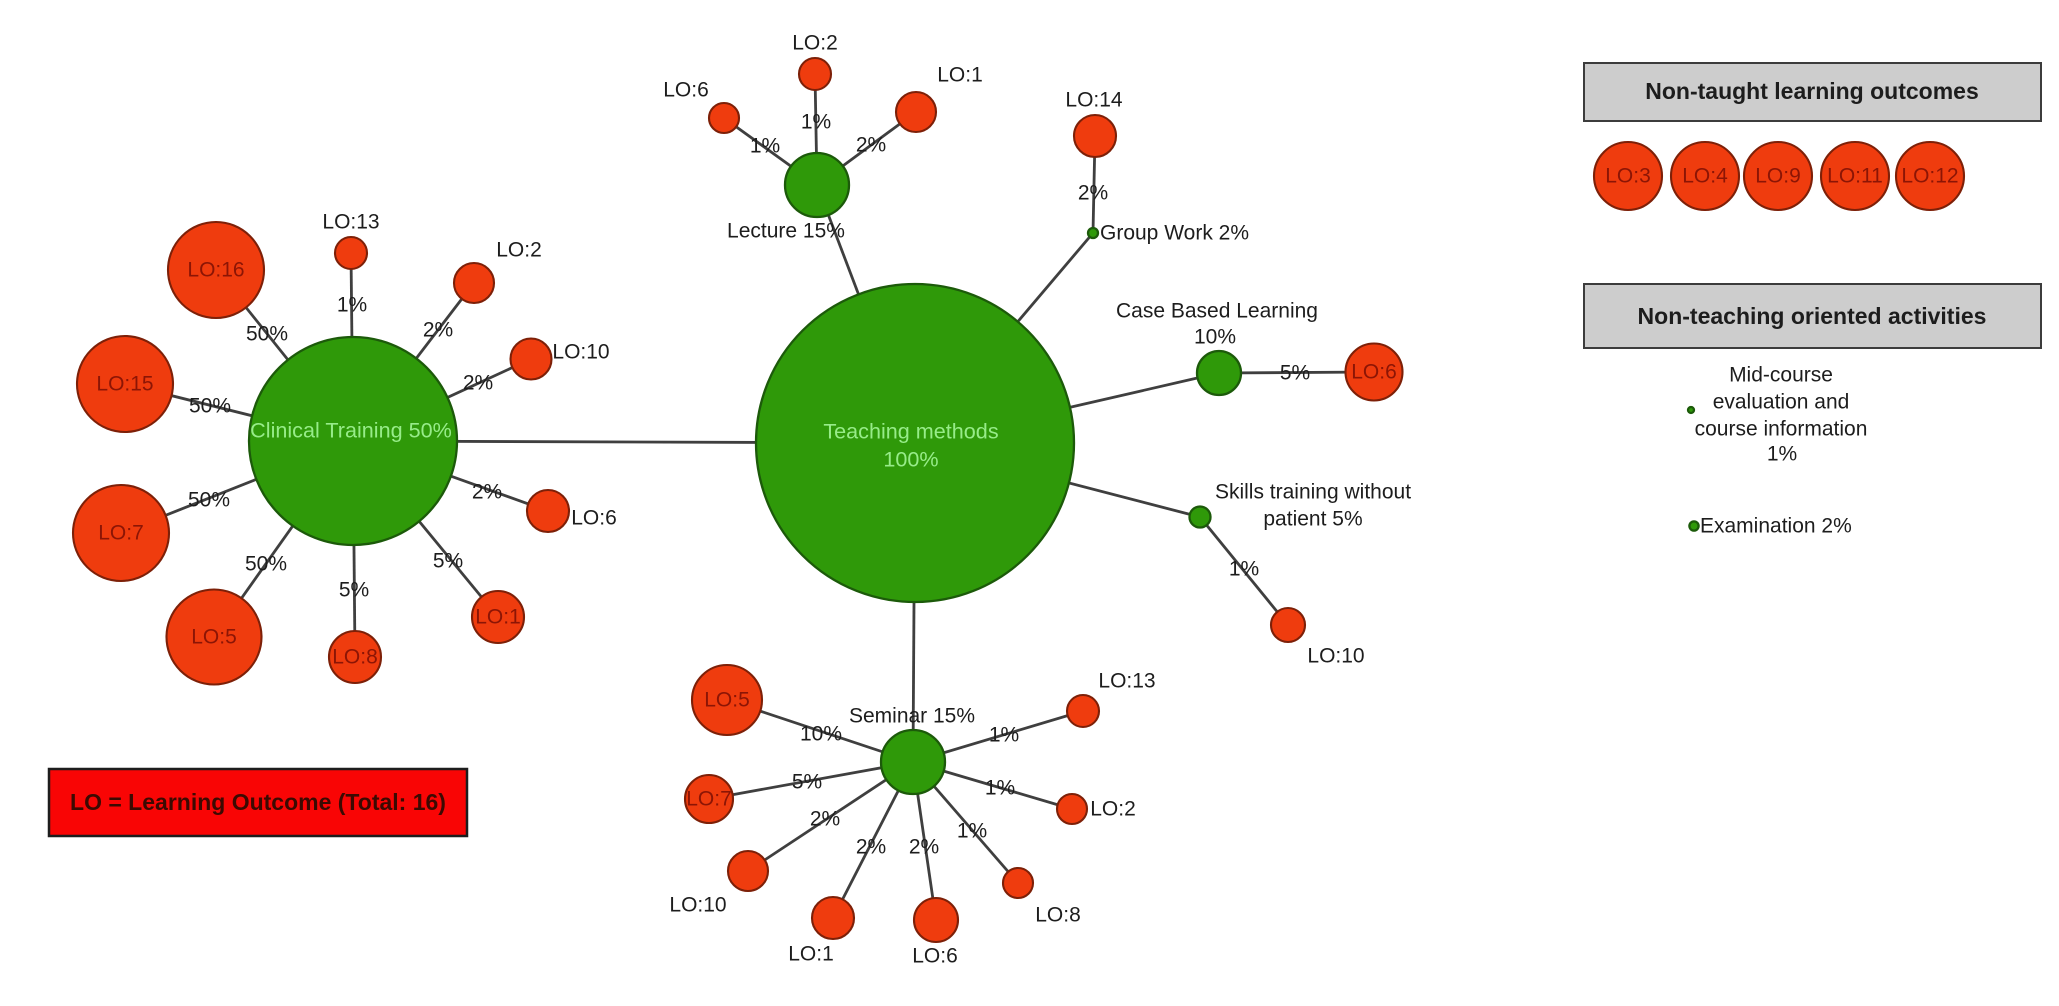  Describe the element at coordinates (258, 802) in the screenshot. I see `svg-text:LO = Learning Outcome (Total:: LO = Learning Outcome (Total: 16)` at that location.